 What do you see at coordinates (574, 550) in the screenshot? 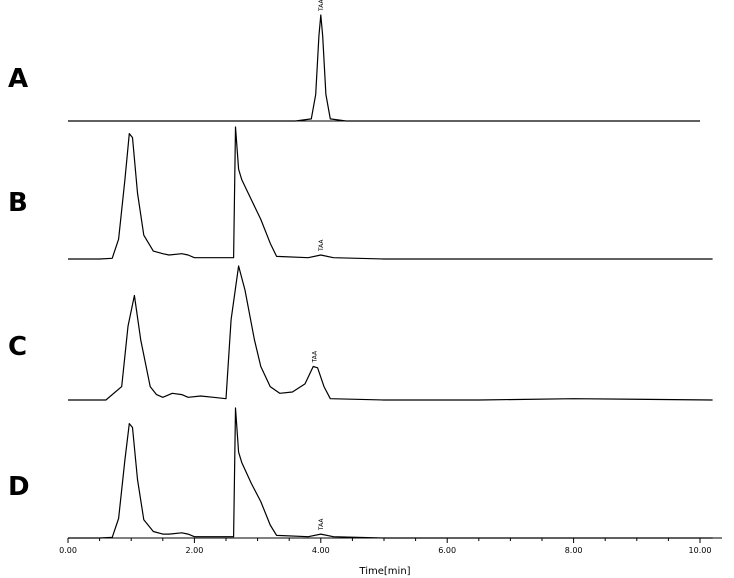
I see `x-tick-label: 8.00` at bounding box center [574, 550].